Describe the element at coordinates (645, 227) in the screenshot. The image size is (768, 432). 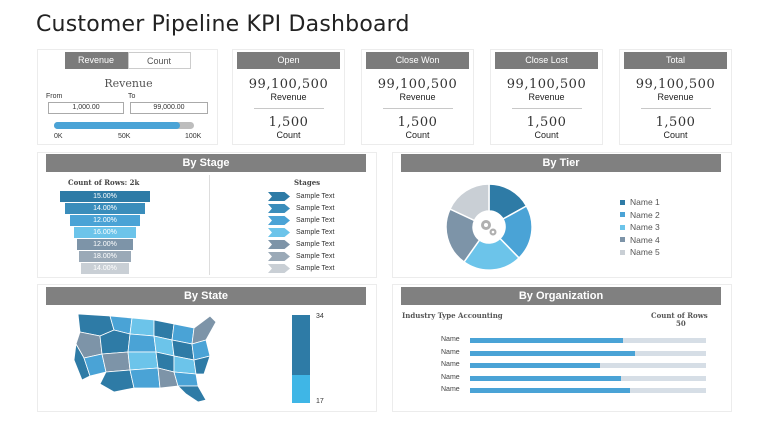
I see `legend-label: Name 3` at that location.